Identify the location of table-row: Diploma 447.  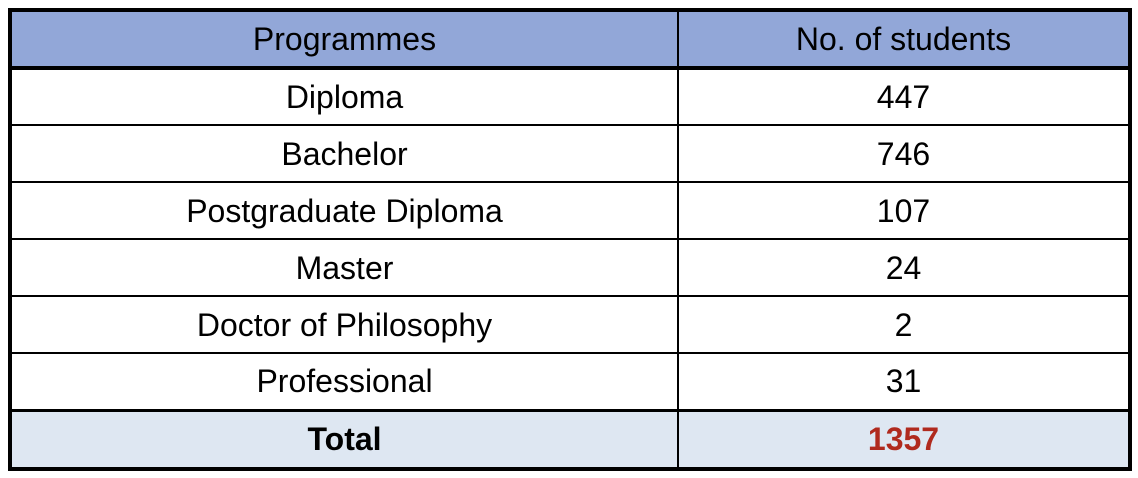
(570, 96).